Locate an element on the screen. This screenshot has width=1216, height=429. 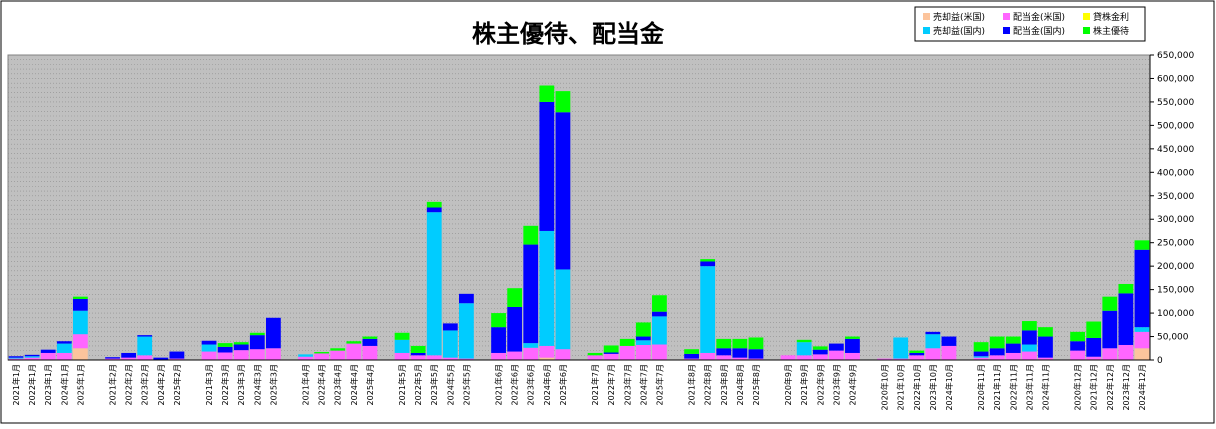
x-tick-label: 2024年10月 is located at coordinates (949, 387).